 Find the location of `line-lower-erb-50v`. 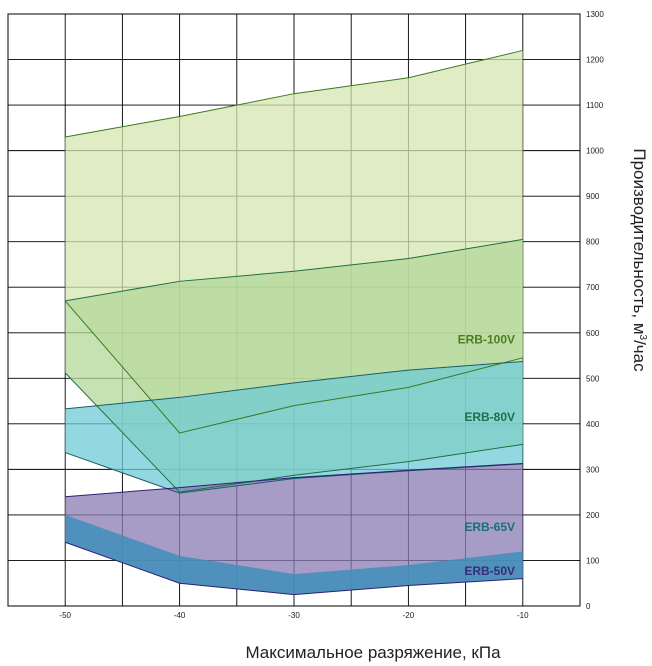

line-lower-erb-50v is located at coordinates (294, 568).